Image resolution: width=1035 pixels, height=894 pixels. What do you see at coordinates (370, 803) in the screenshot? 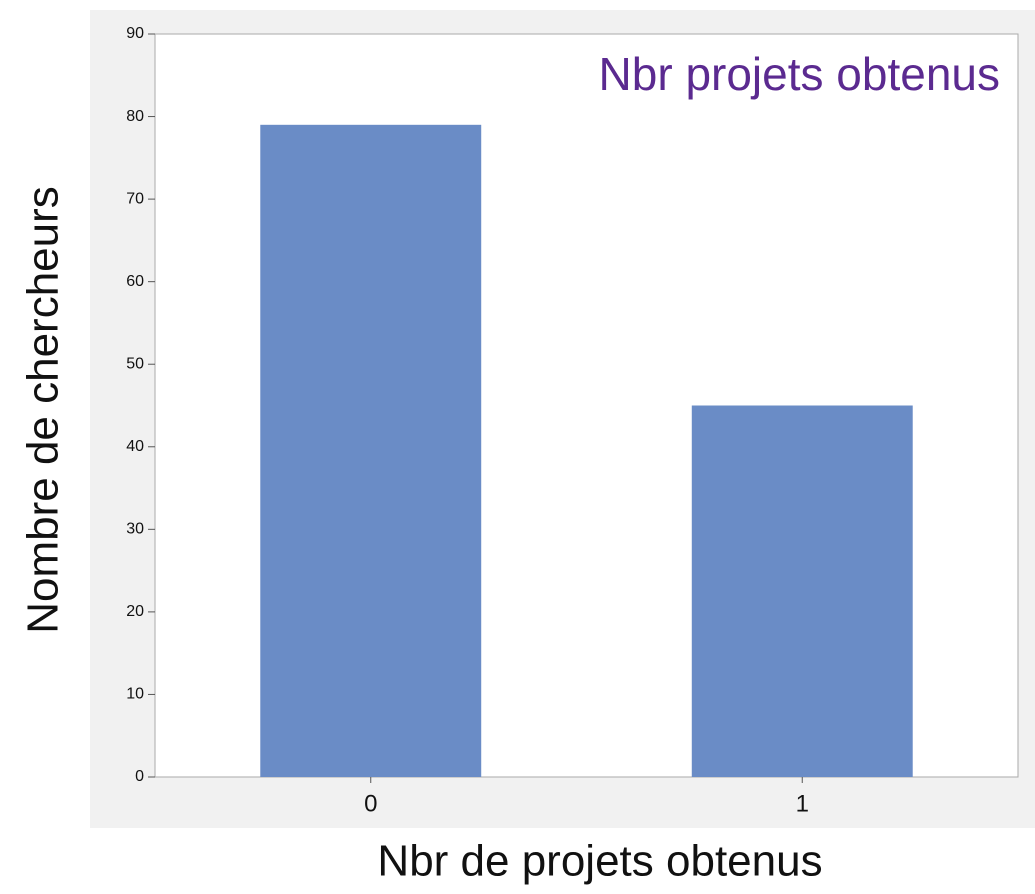
I see `x-tick-label: 0` at bounding box center [370, 803].